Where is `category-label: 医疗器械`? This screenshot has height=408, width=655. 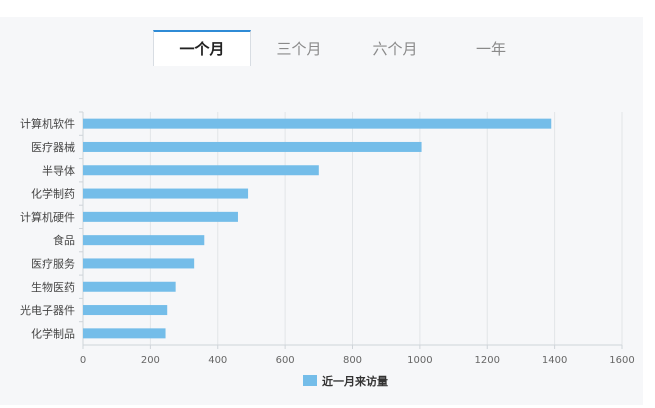
category-label: 医疗器械 is located at coordinates (53, 147).